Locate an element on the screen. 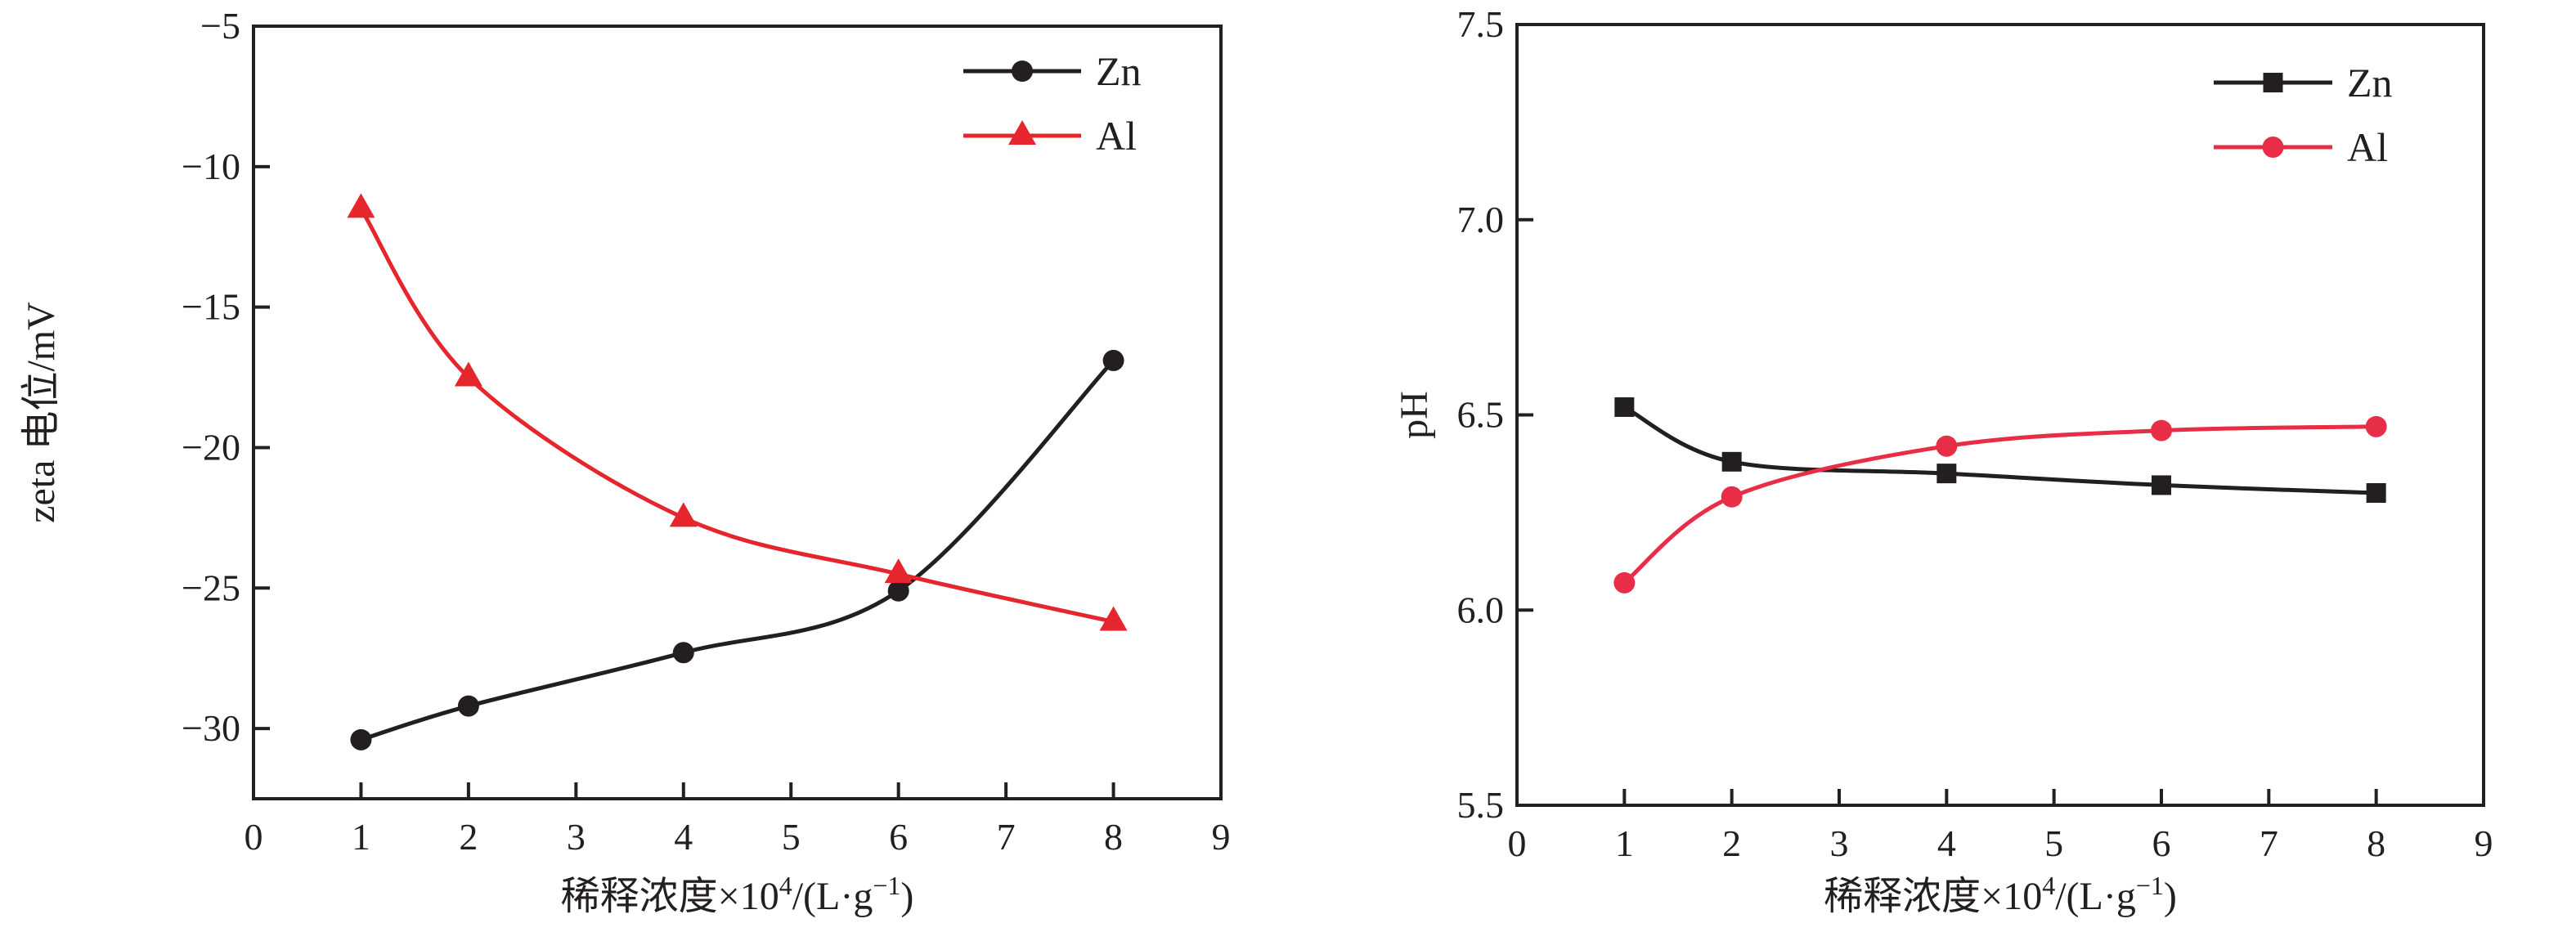 Image resolution: width=2576 pixels, height=932 pixels. al-series-line is located at coordinates (737, 416).